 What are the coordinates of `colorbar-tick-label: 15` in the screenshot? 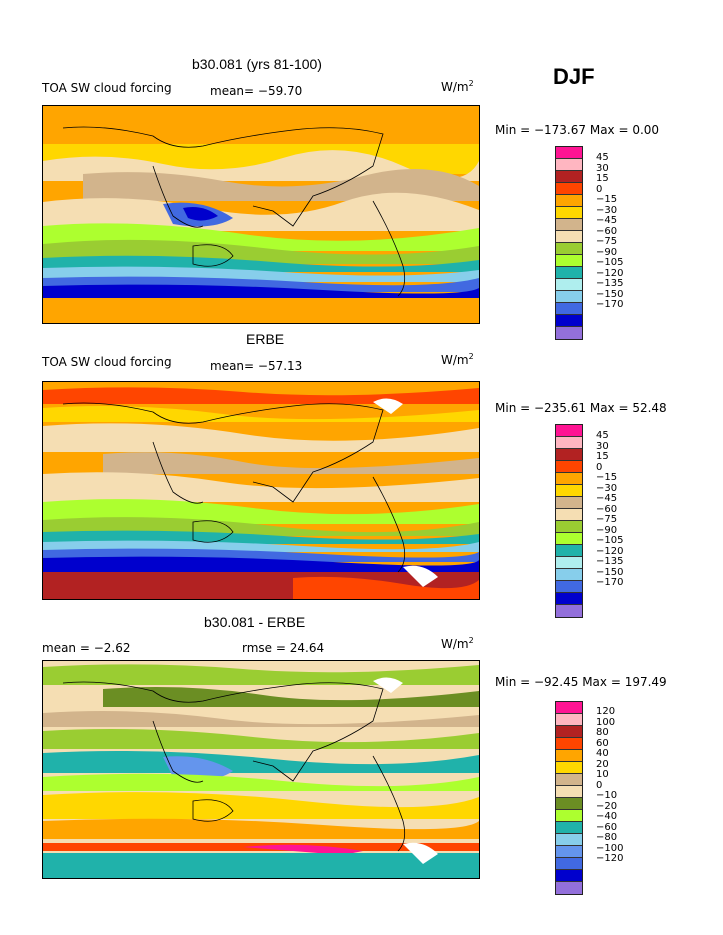 It's located at (602, 178).